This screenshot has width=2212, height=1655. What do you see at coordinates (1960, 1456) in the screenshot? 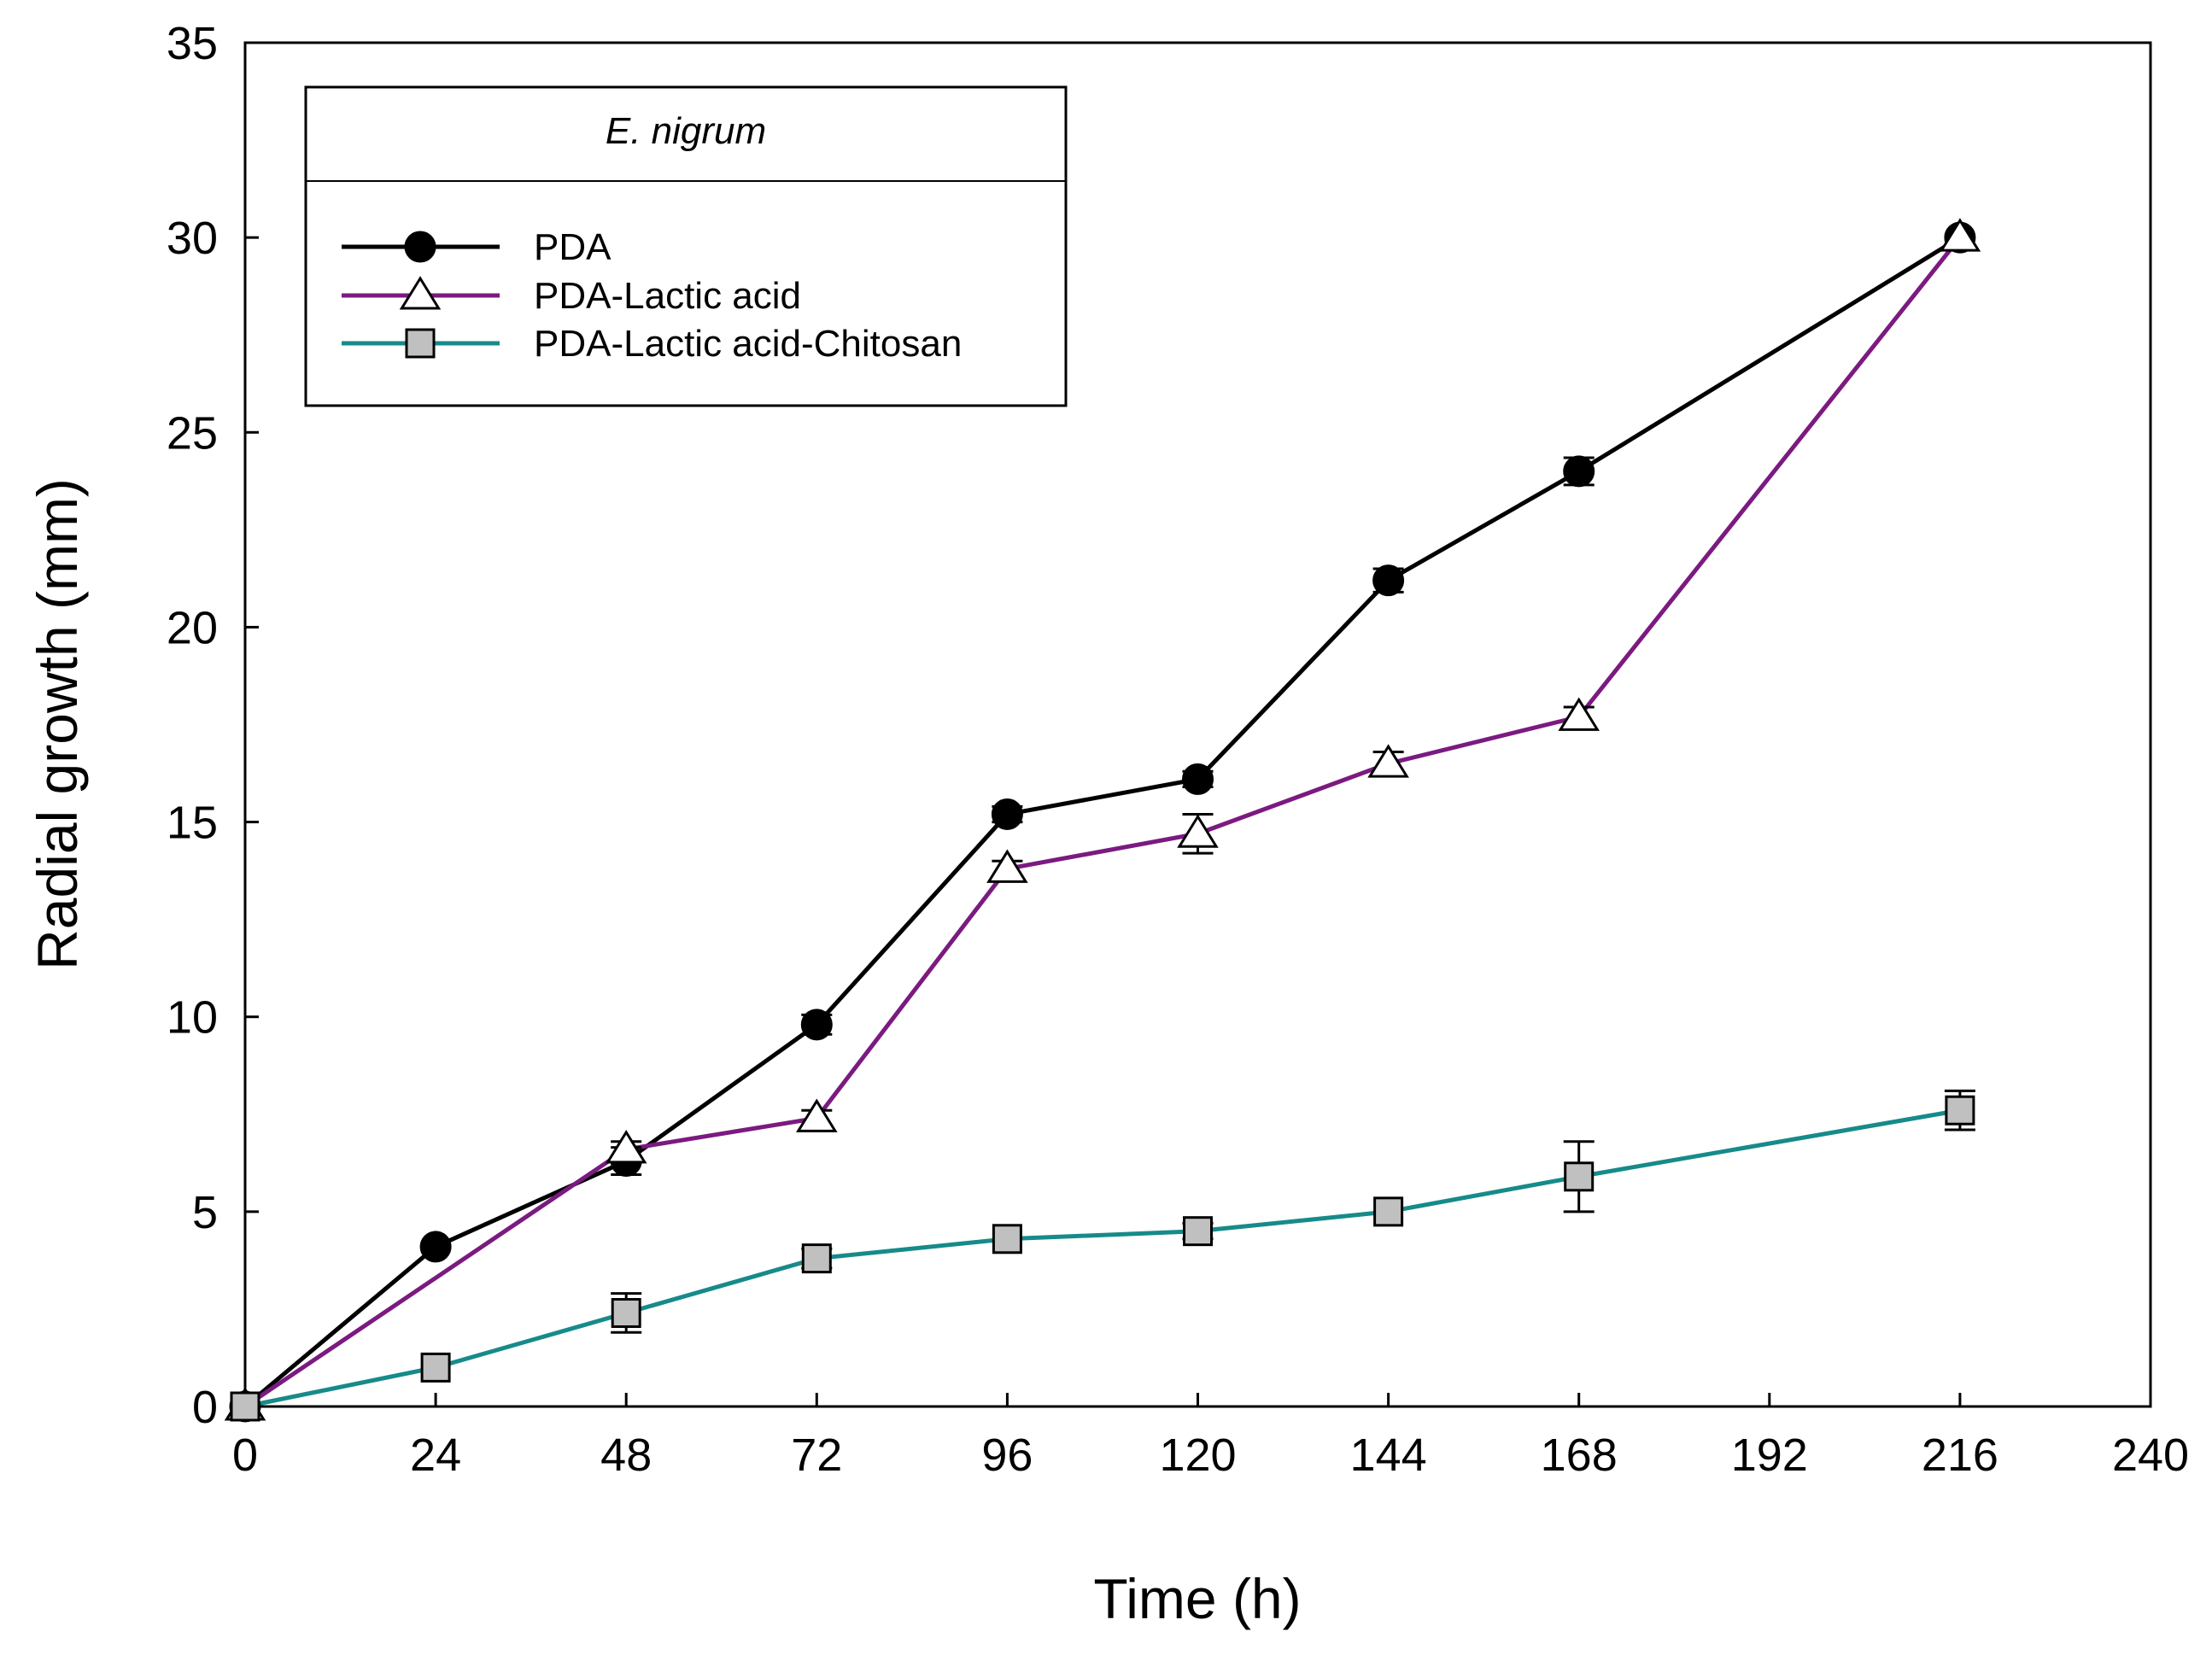
I see `x-tick-label: 216` at bounding box center [1960, 1456].